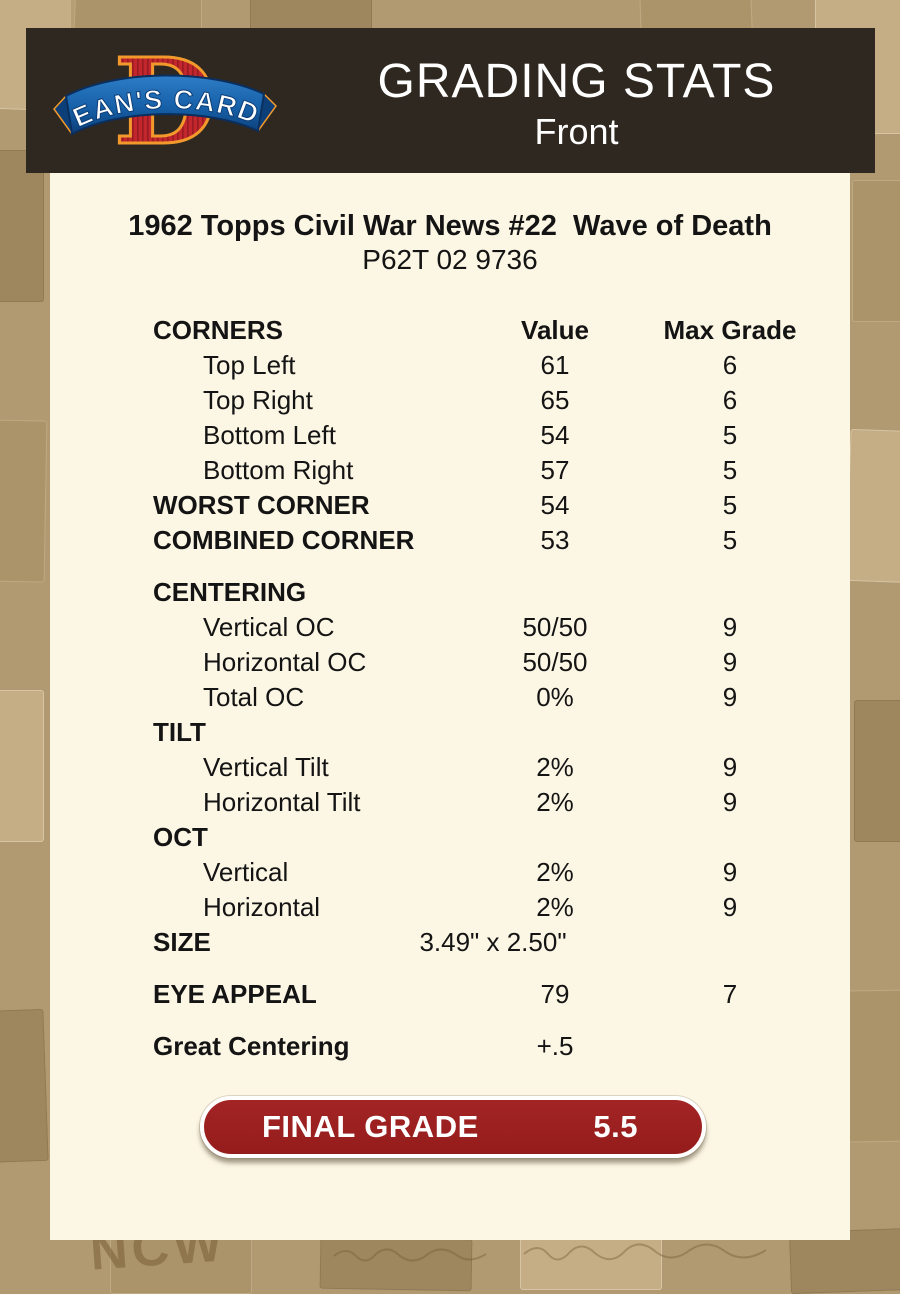  Describe the element at coordinates (370, 1126) in the screenshot. I see `final-grade-label: FINAL GRADE` at that location.